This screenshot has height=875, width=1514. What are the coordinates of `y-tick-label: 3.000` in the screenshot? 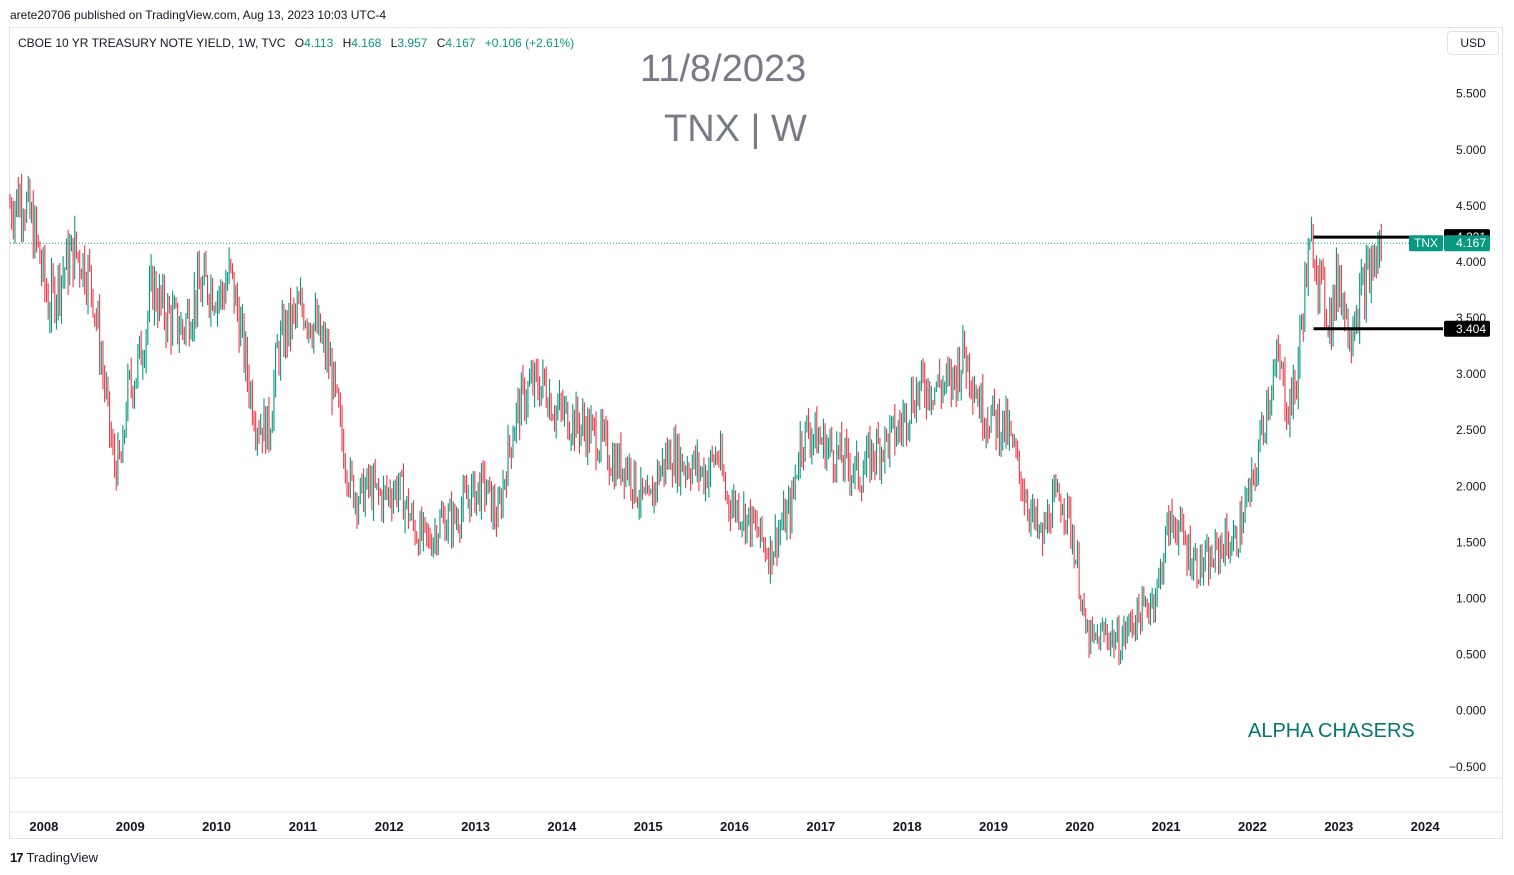 It's located at (1471, 374).